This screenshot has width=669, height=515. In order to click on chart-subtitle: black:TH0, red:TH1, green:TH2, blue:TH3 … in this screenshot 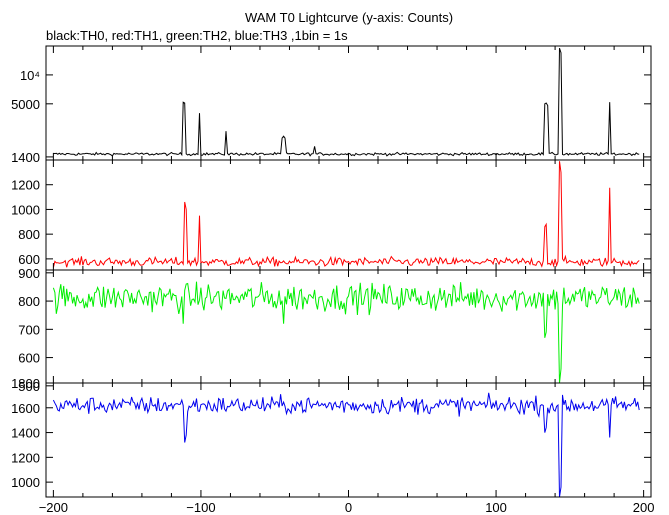, I will do `click(197, 35)`.